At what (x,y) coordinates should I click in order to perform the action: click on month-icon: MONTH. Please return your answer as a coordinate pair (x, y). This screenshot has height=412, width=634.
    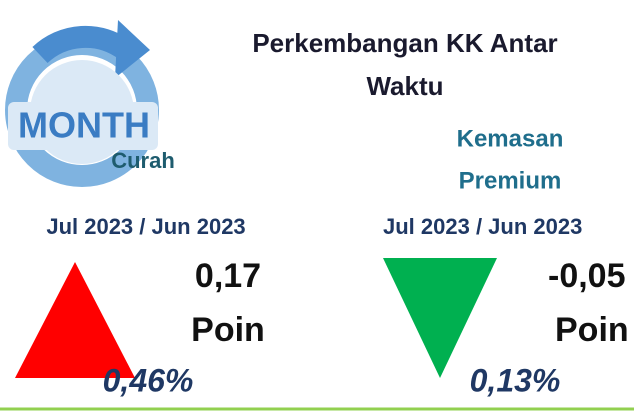
    Looking at the image, I should click on (82, 103).